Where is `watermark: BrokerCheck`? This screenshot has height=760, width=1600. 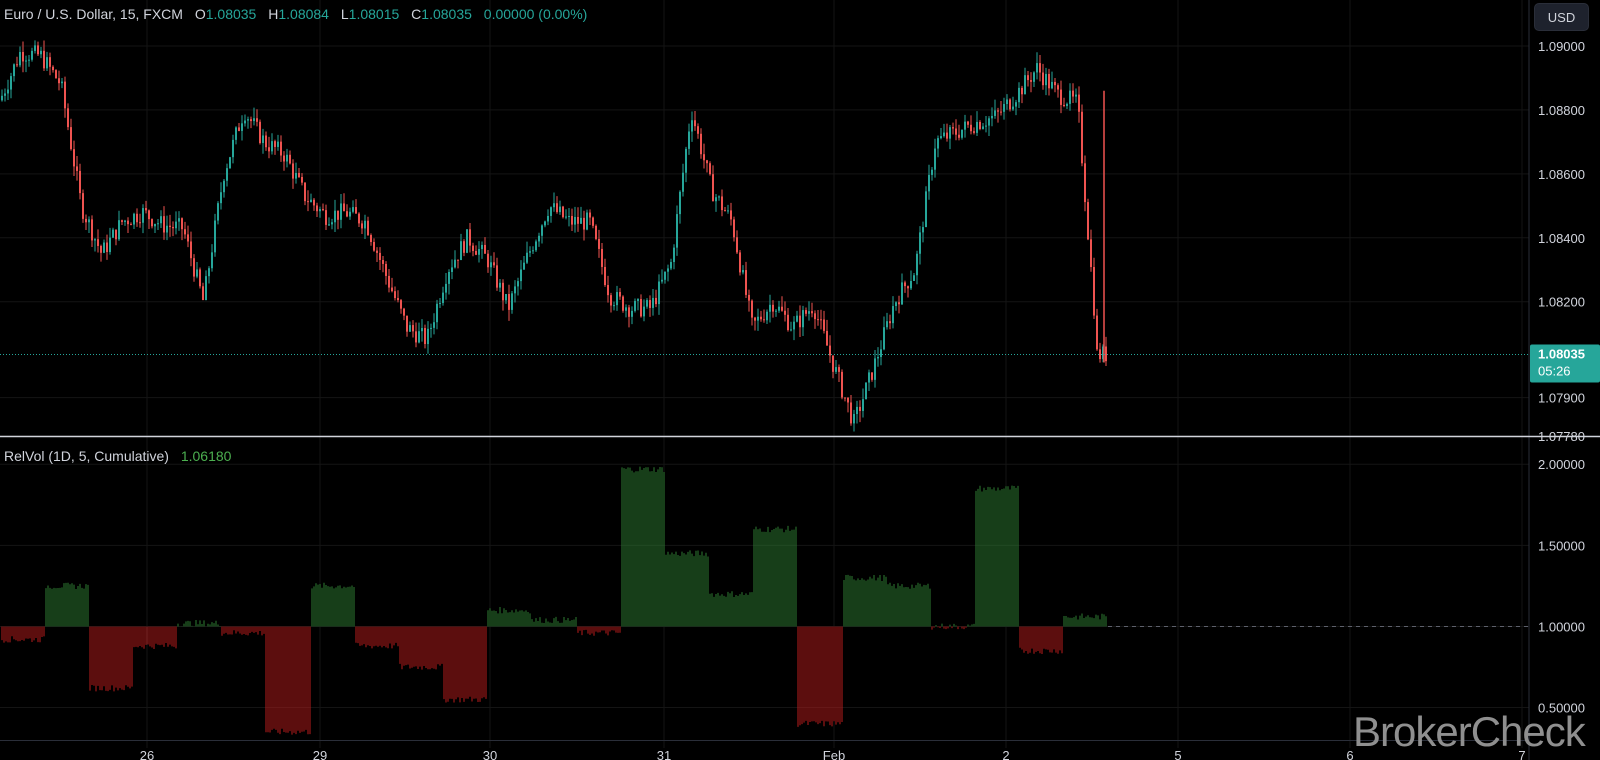
watermark: BrokerCheck is located at coordinates (1469, 731).